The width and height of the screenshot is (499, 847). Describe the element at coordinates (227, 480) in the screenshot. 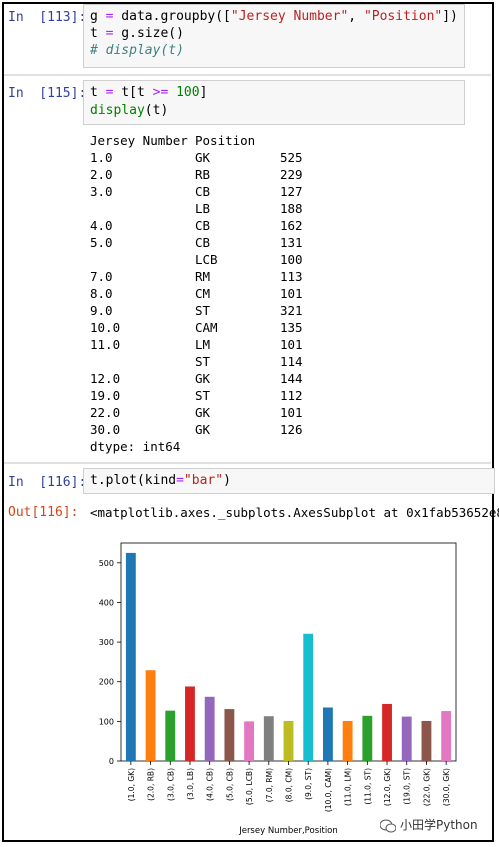

I see `code-token: )` at that location.